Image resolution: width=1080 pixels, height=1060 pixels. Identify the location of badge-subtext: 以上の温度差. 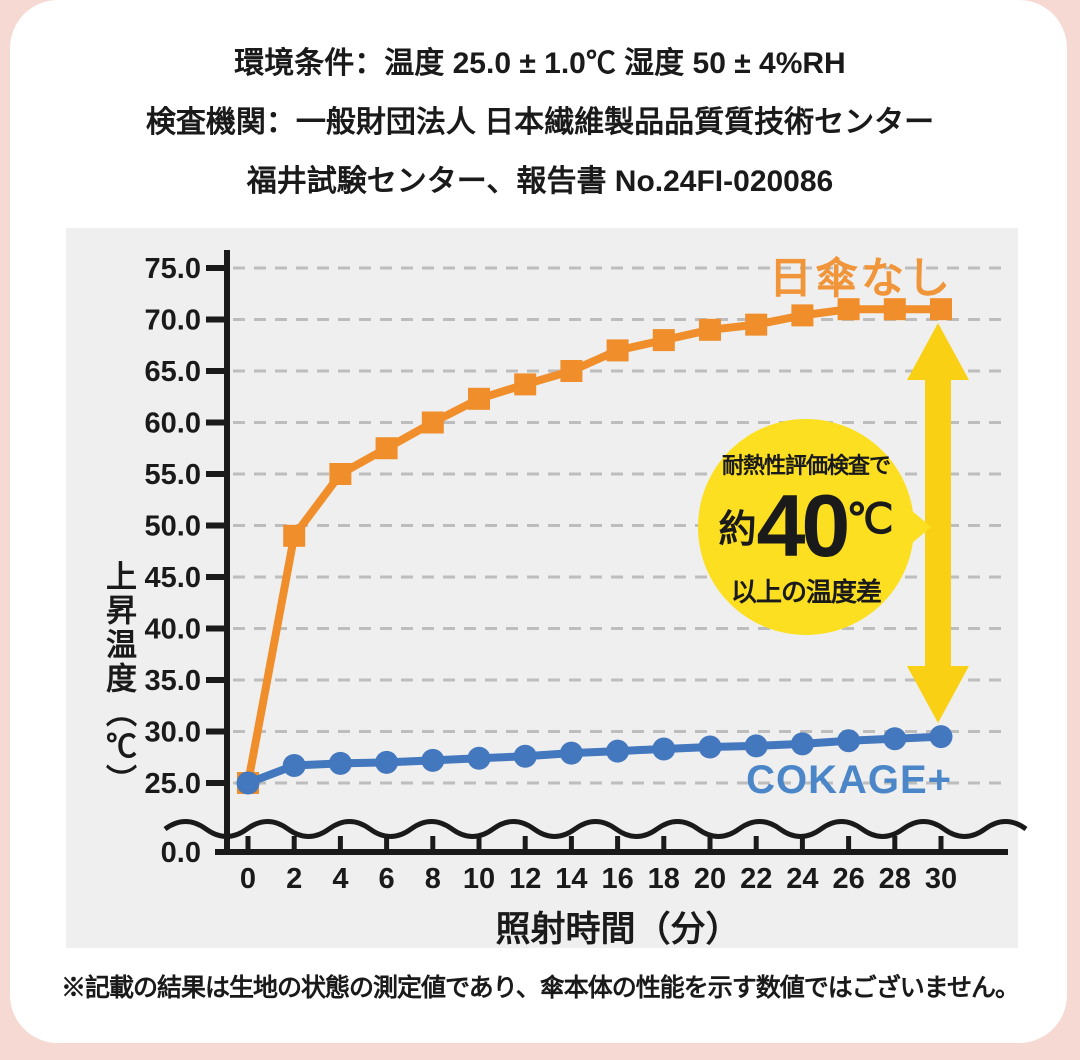
(806, 591).